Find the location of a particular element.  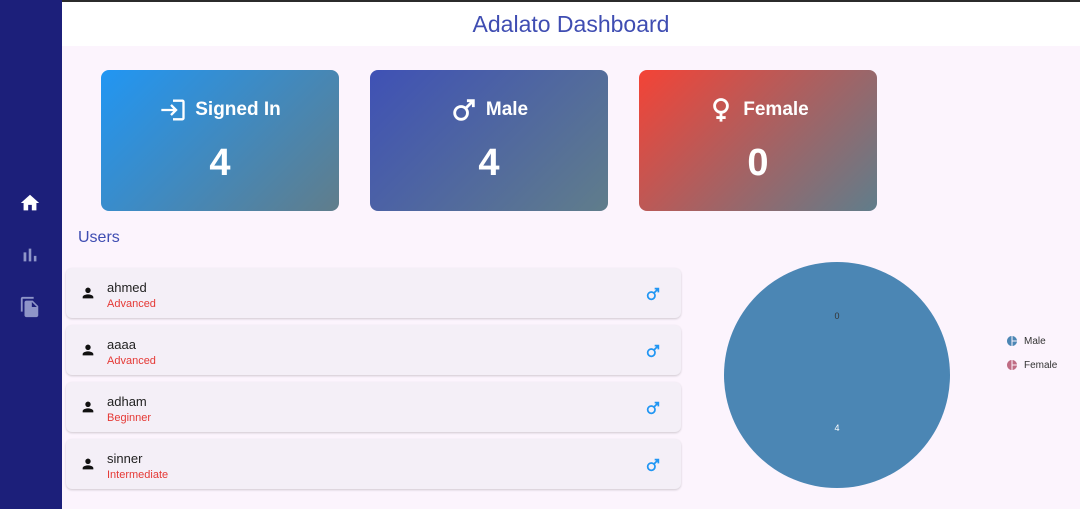

female-icon is located at coordinates (721, 110).